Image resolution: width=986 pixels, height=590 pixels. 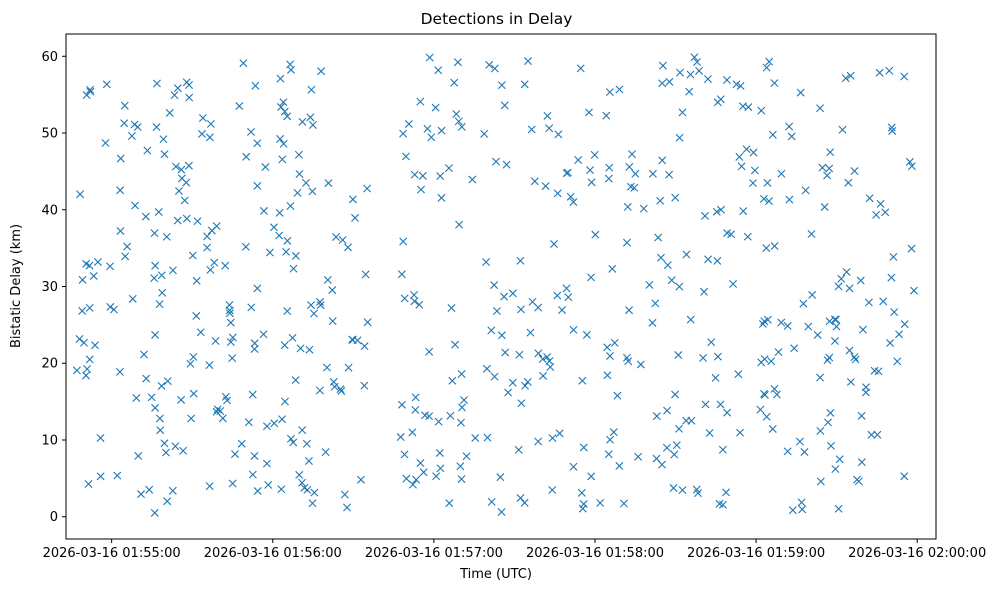 I want to click on y-tick-label: 60, so click(x=49, y=57).